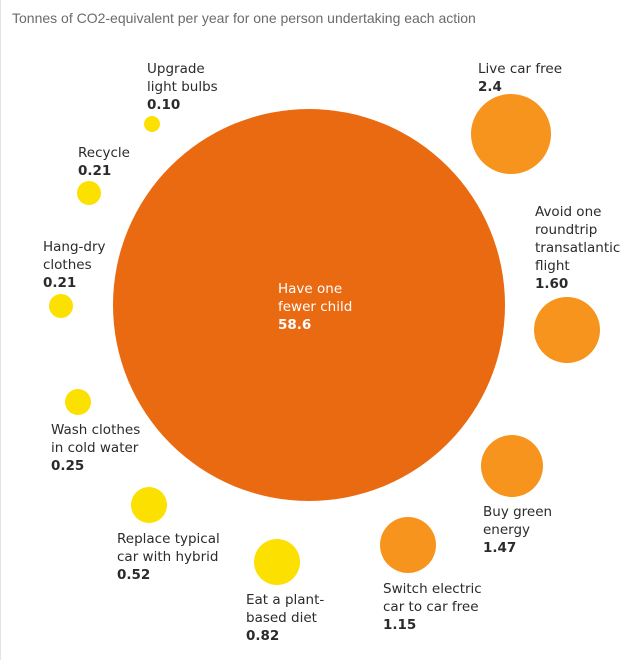  Describe the element at coordinates (281, 618) in the screenshot. I see `bubble-label: based diet` at that location.